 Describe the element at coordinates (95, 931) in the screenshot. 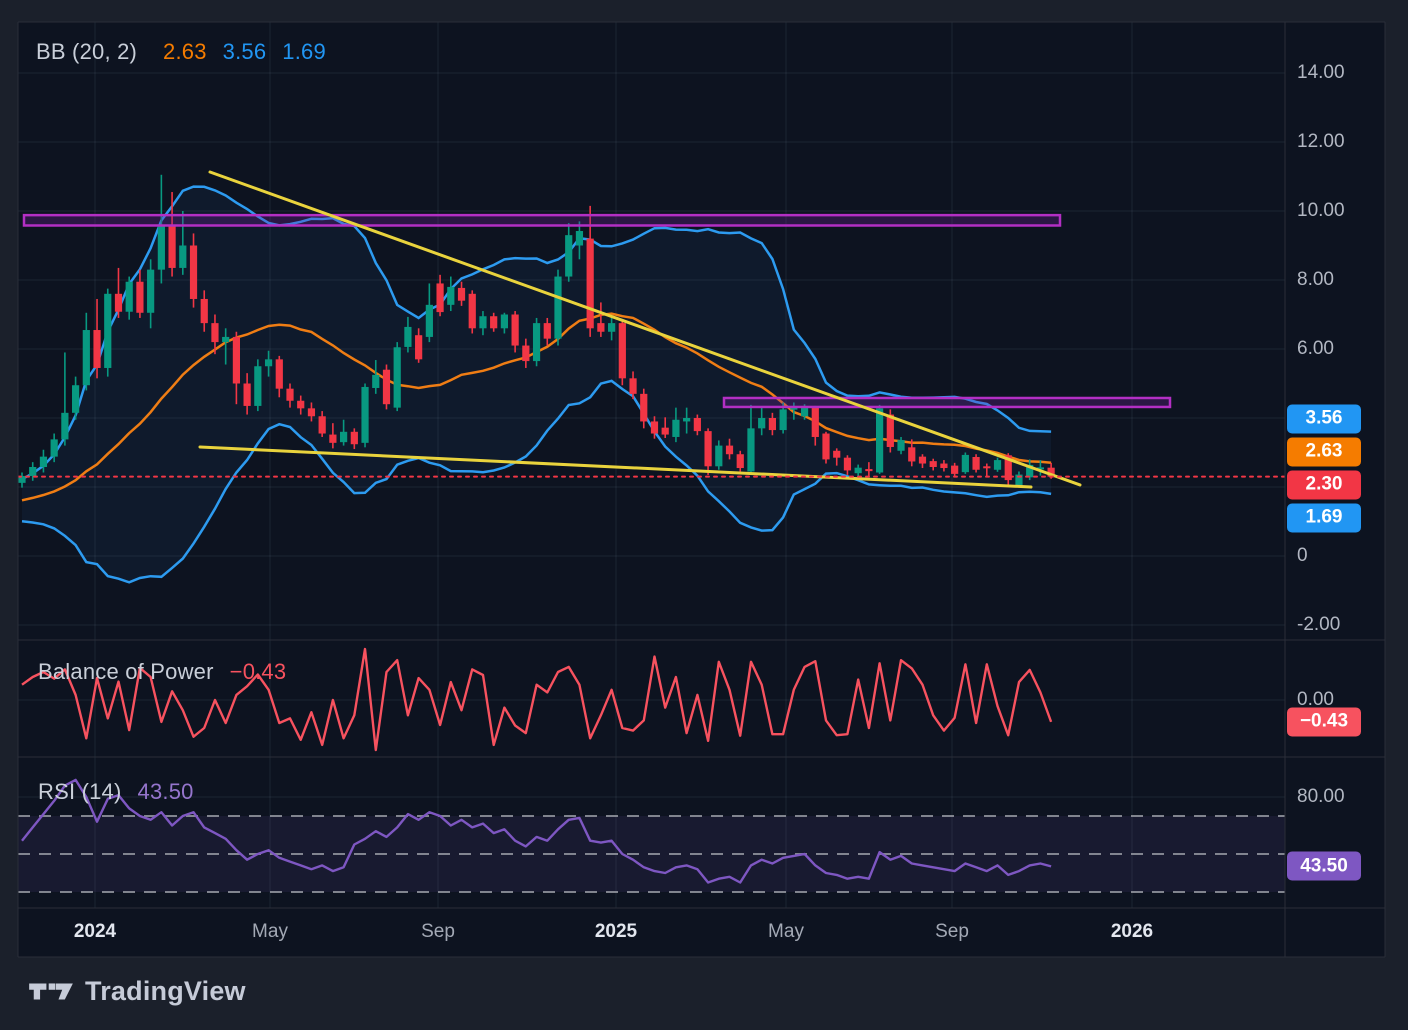

I see `time-label-2024: 2024` at that location.